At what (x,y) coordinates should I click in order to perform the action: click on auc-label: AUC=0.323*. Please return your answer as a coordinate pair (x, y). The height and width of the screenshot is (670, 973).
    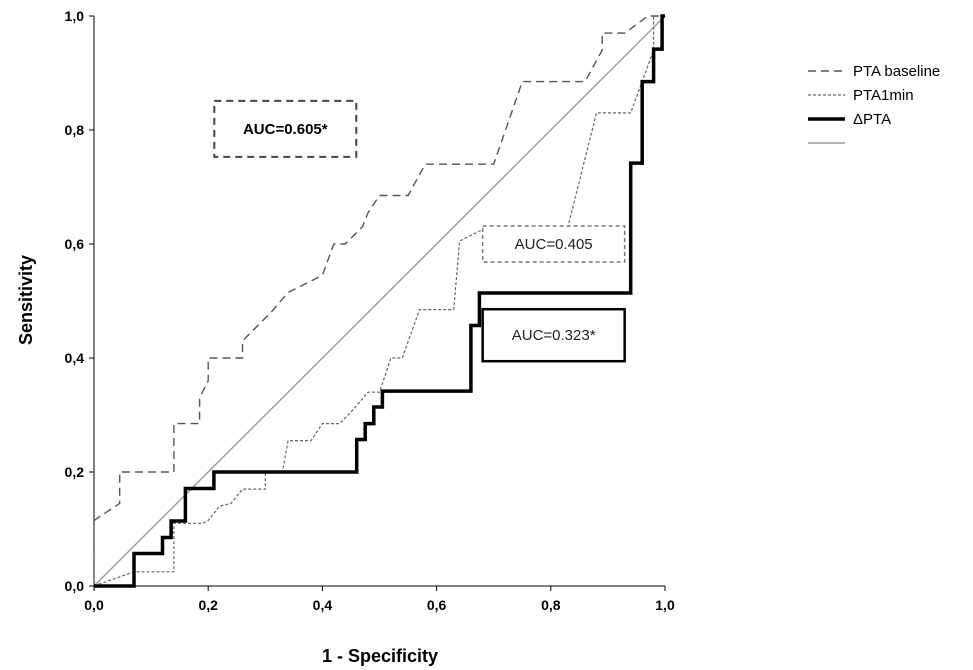
    Looking at the image, I should click on (554, 335).